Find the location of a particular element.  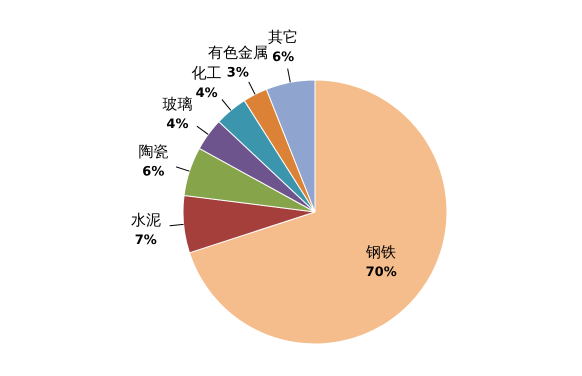

slice-label: 钢铁 is located at coordinates (380, 252).